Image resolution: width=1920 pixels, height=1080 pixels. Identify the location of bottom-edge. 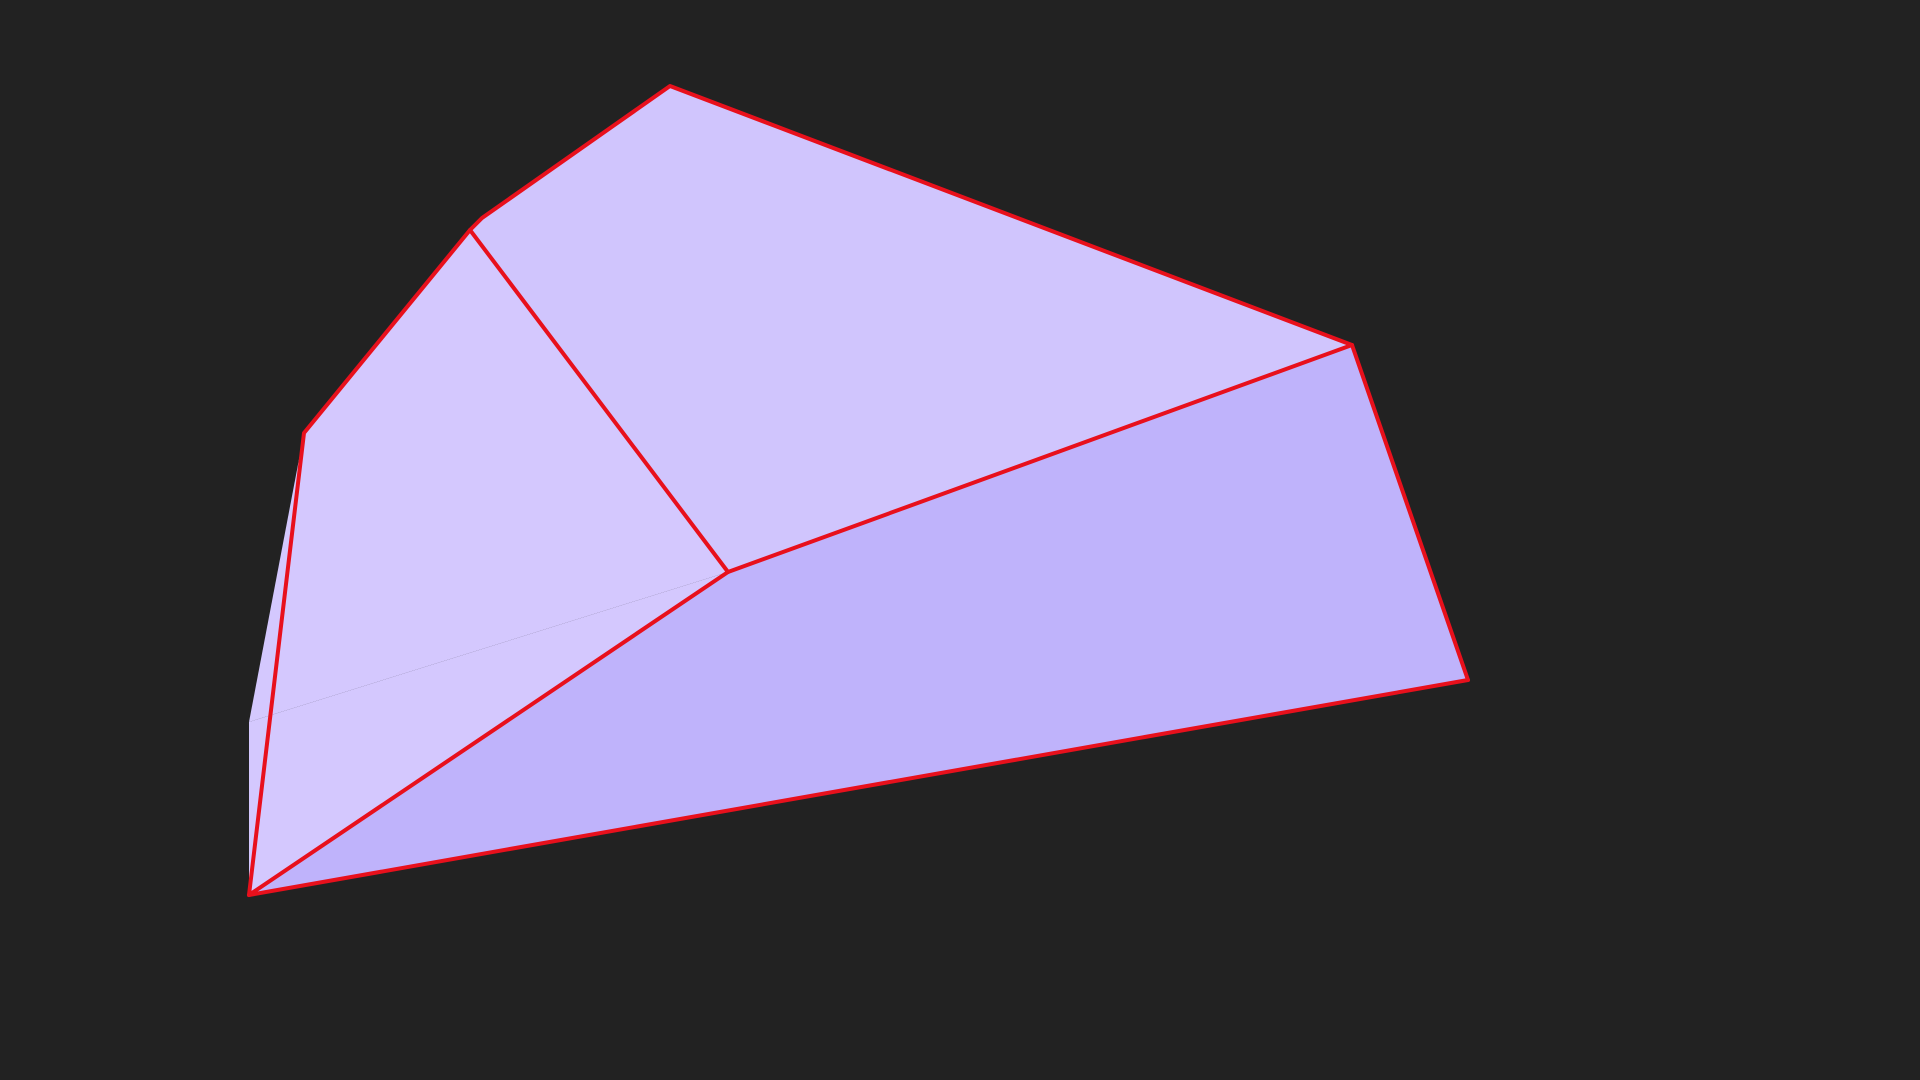
(858, 787).